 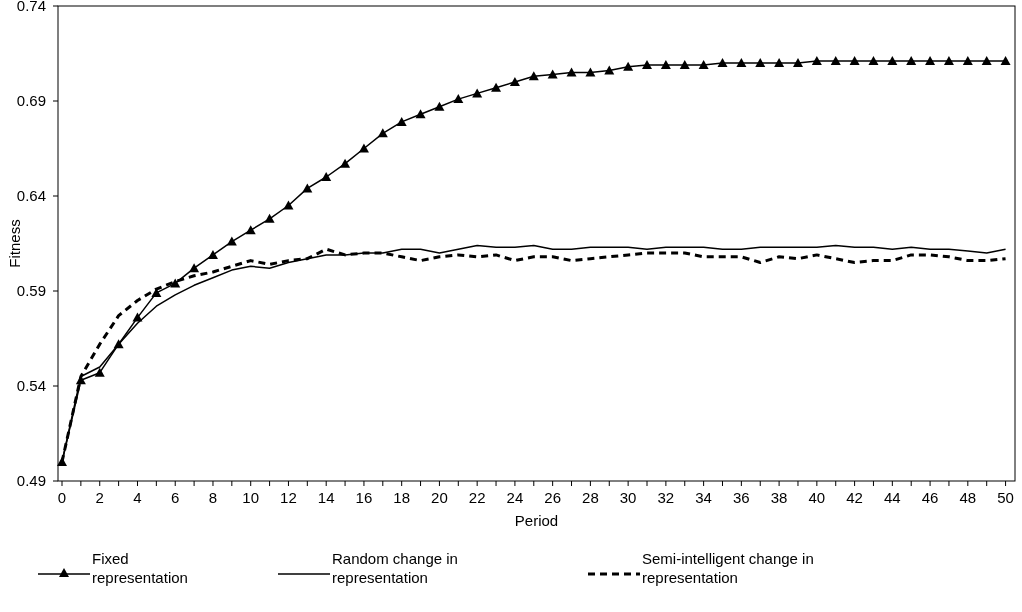 What do you see at coordinates (326, 497) in the screenshot?
I see `x-tick-label: 14` at bounding box center [326, 497].